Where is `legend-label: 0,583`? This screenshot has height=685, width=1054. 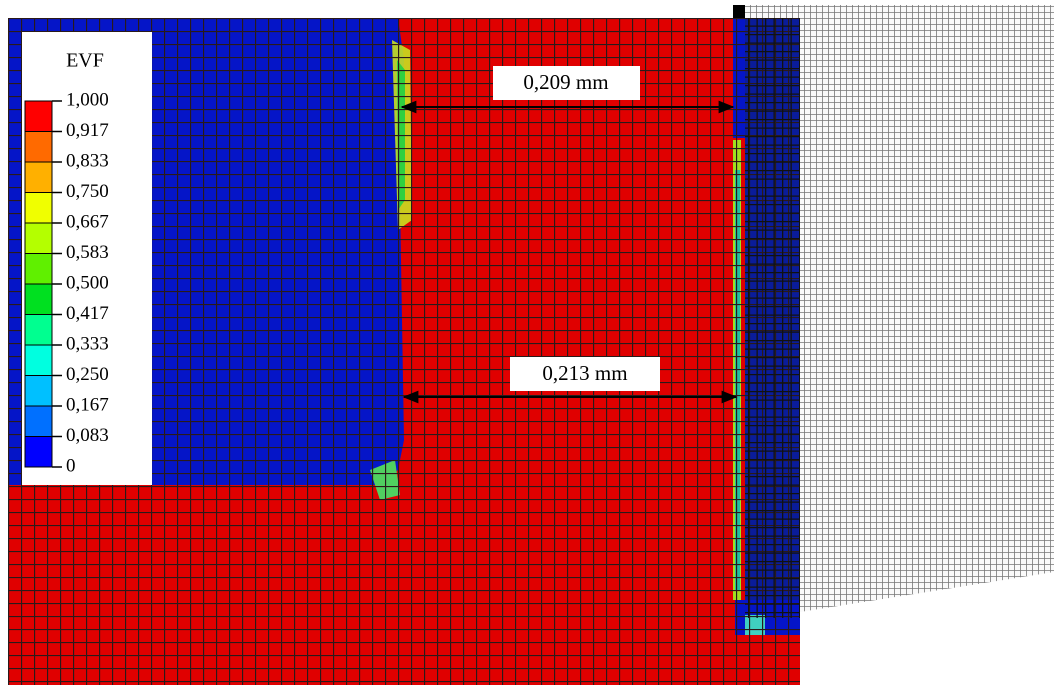
legend-label: 0,583 is located at coordinates (87, 252).